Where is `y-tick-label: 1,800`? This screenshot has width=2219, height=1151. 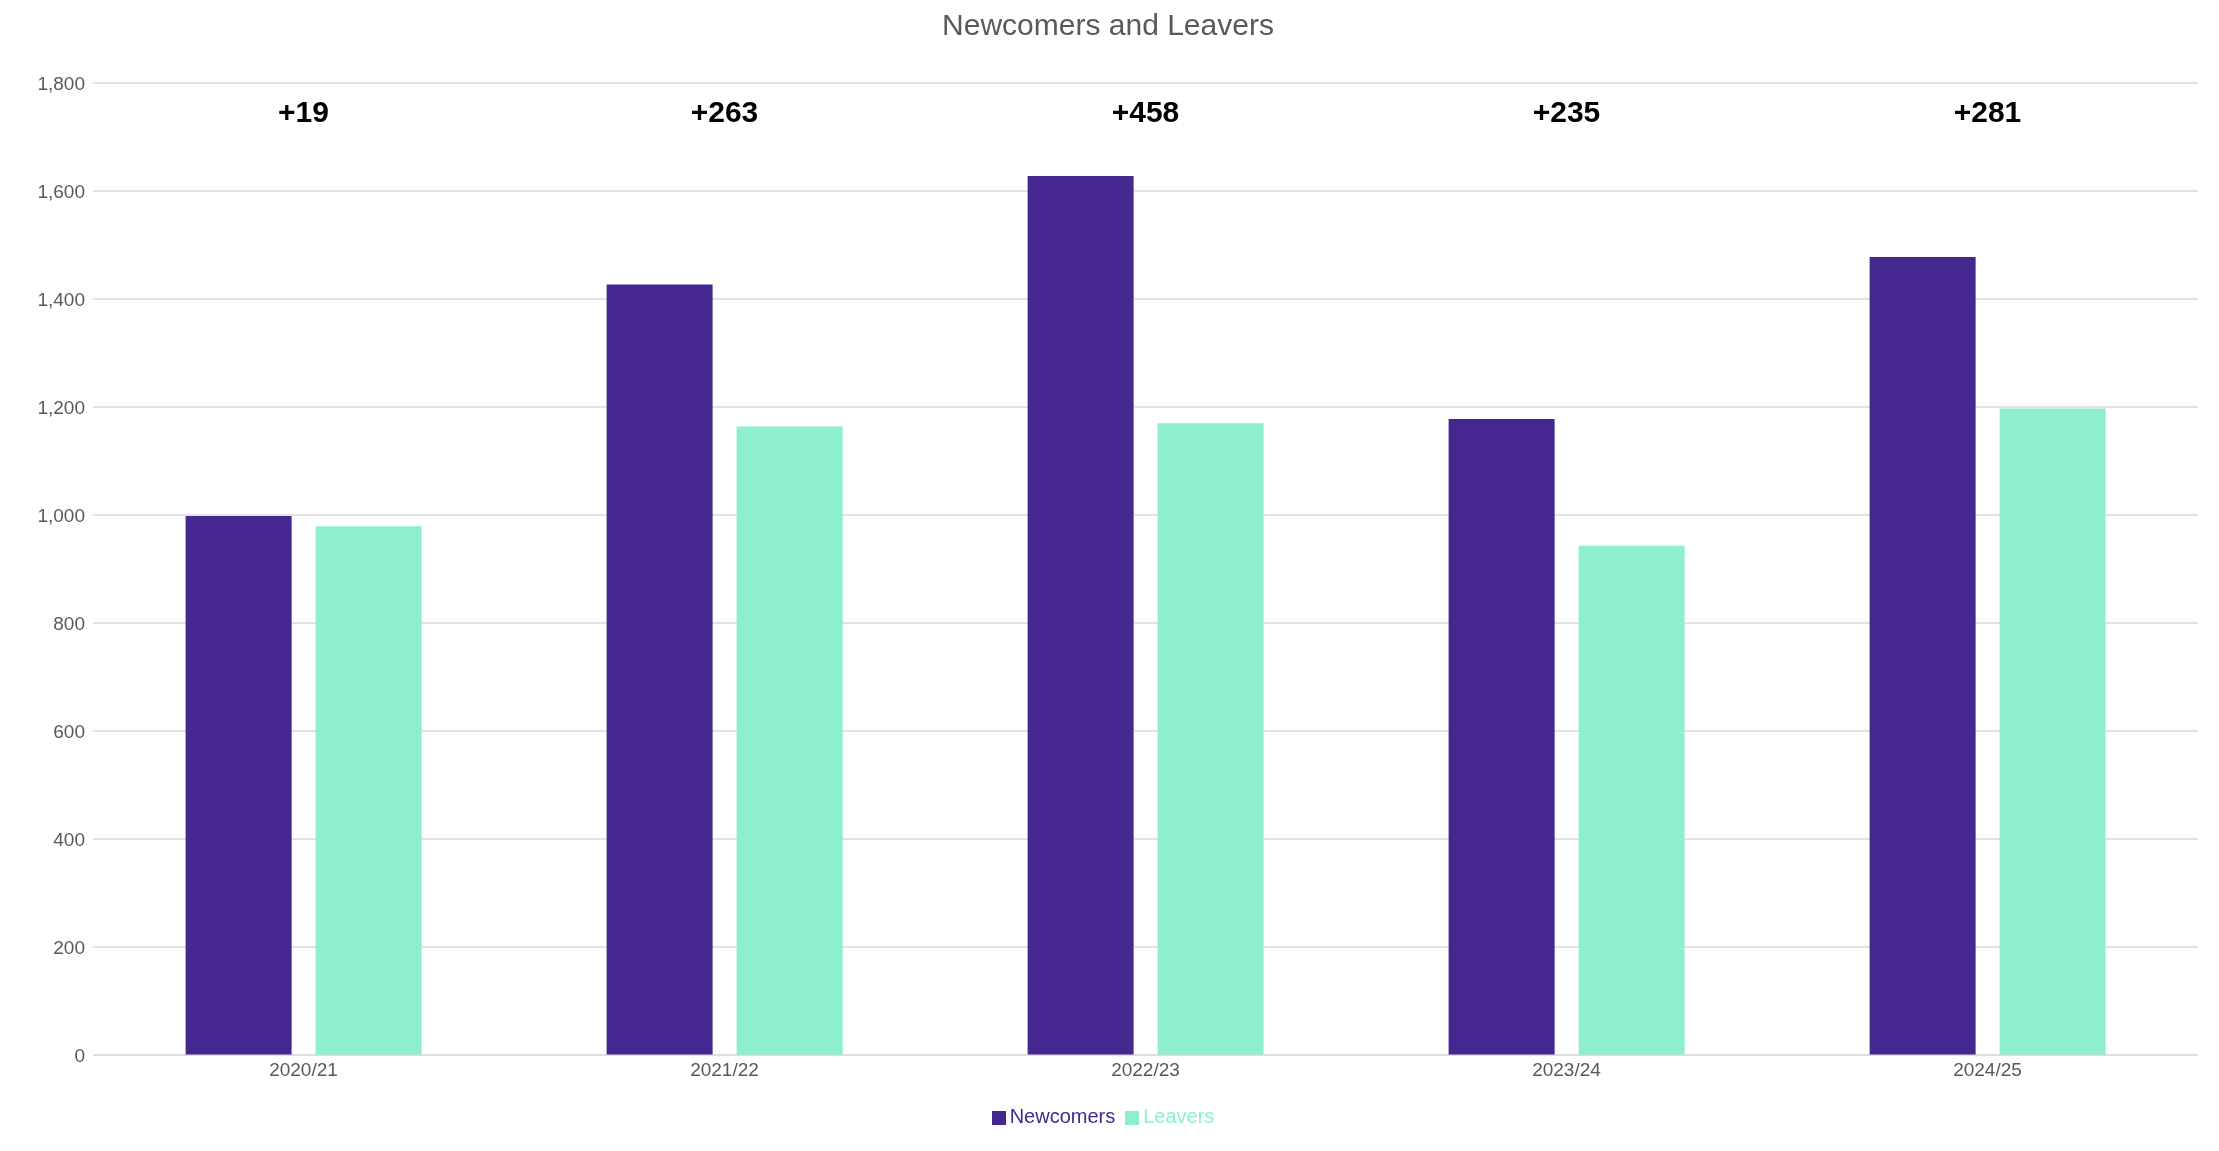 y-tick-label: 1,800 is located at coordinates (61, 83).